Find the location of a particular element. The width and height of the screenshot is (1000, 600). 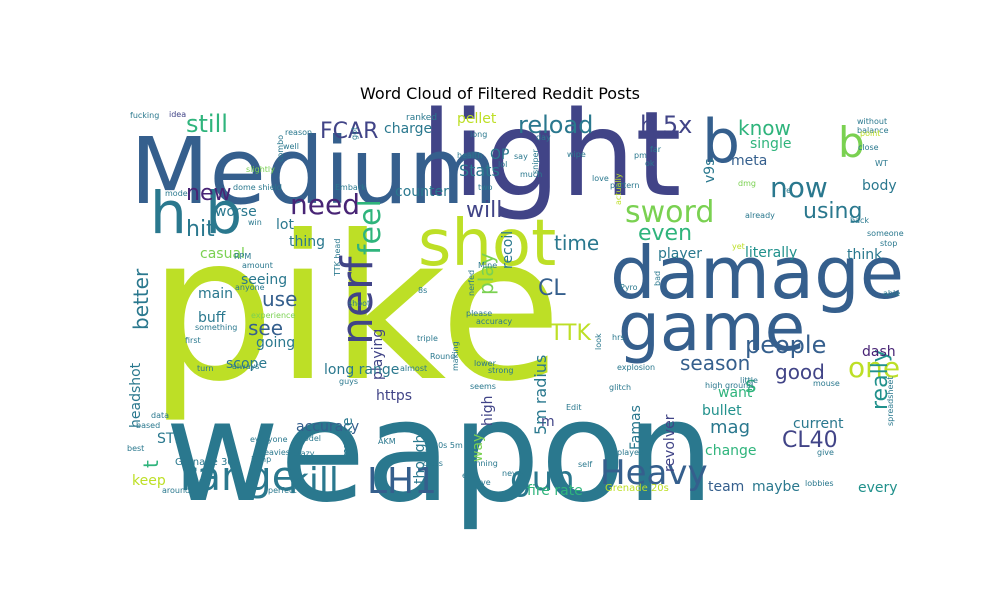

cloud-word: going is located at coordinates (275, 343).